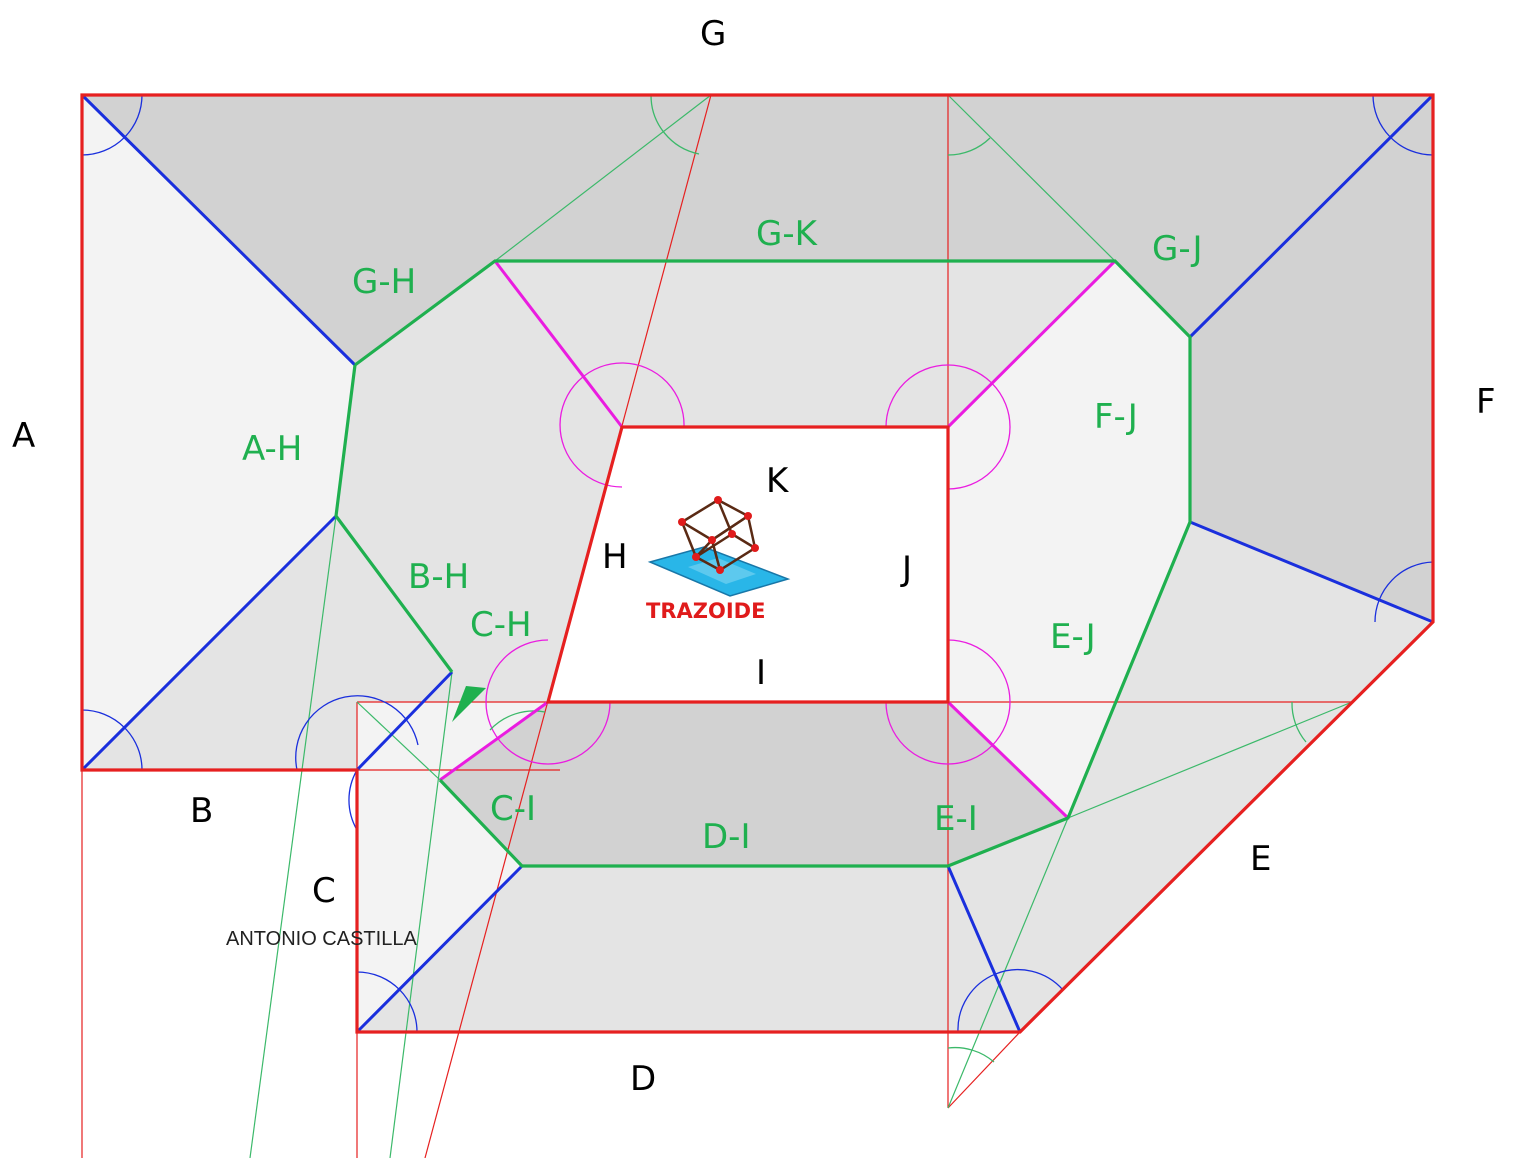 This screenshot has width=1514, height=1158. I want to click on face-g-left, so click(515, 230).